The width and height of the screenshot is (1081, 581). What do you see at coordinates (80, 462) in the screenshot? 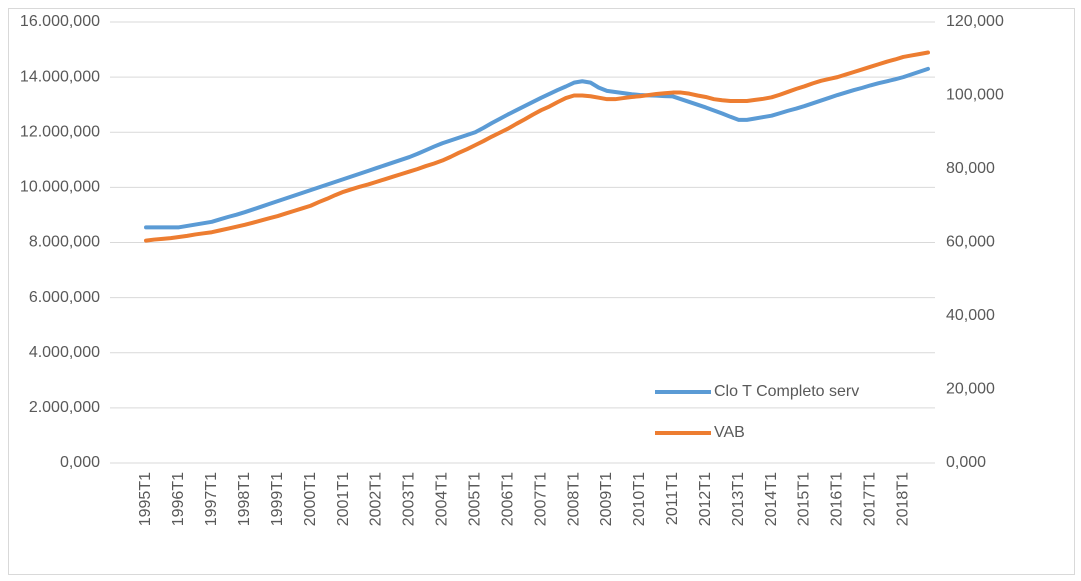
I see `y-tick-label: 0,000` at bounding box center [80, 462].